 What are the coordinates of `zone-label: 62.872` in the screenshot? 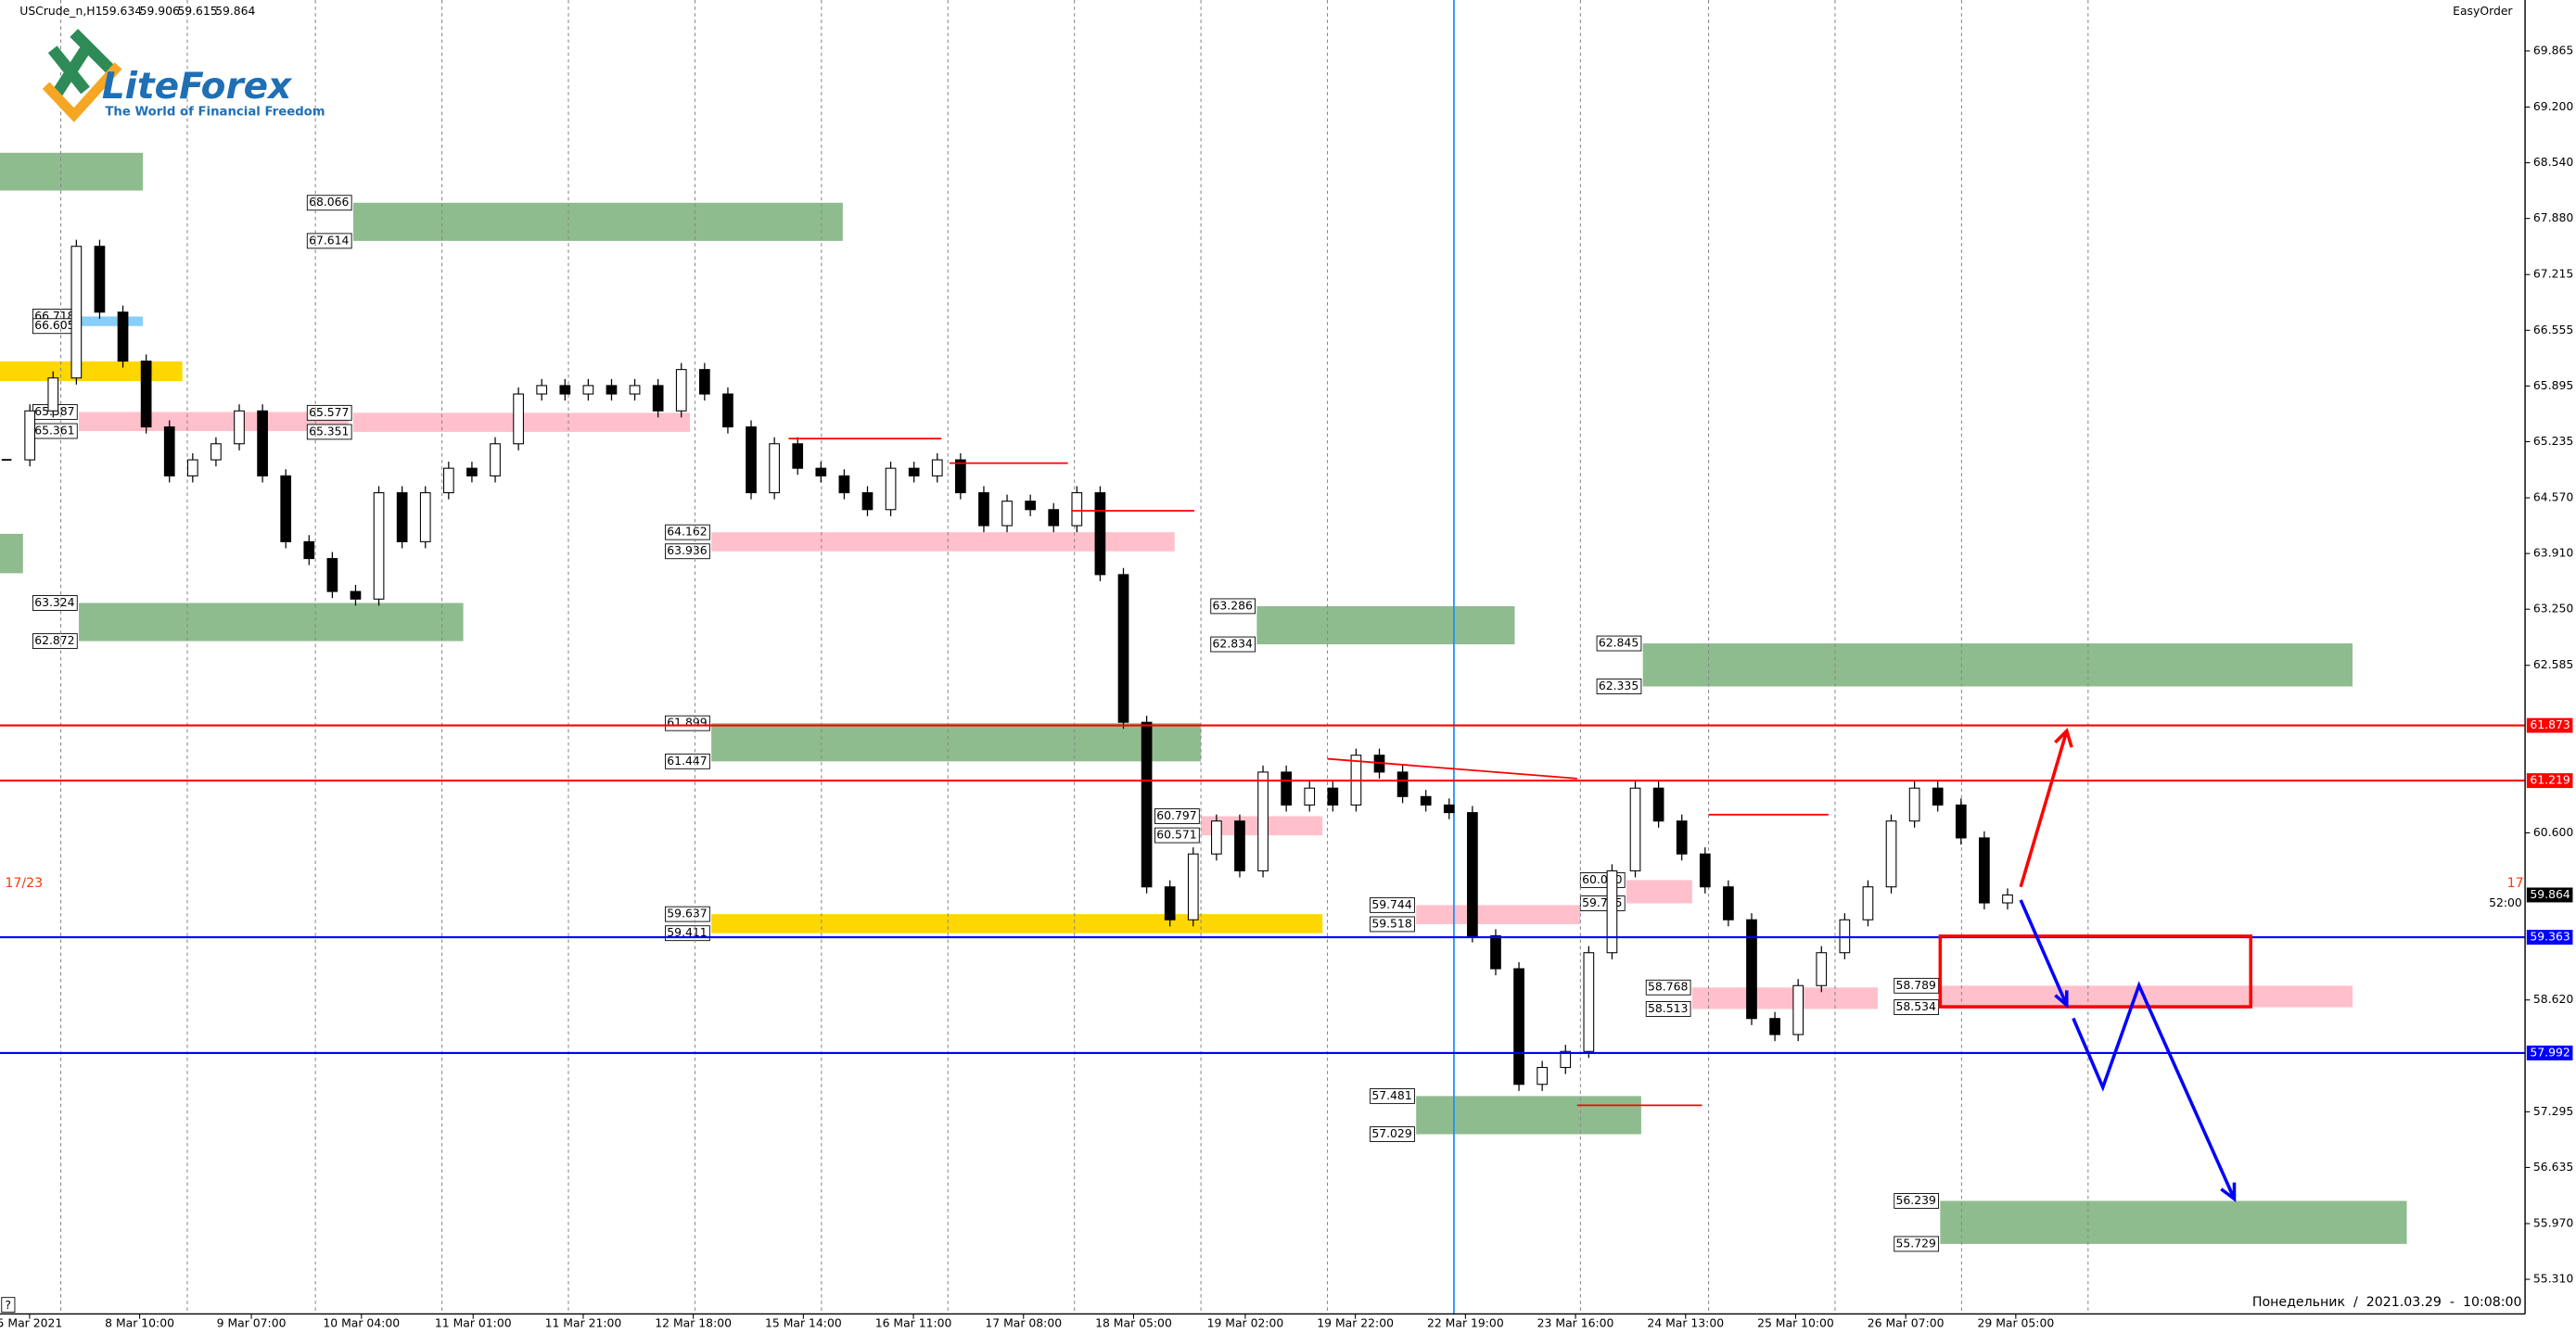 It's located at (54, 640).